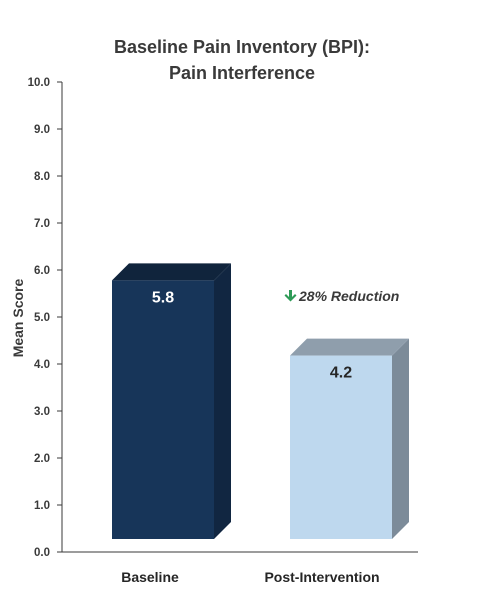 Image resolution: width=483 pixels, height=610 pixels. What do you see at coordinates (242, 47) in the screenshot?
I see `chart-title-line-1: Baseline Pain Inventory (BPI):` at bounding box center [242, 47].